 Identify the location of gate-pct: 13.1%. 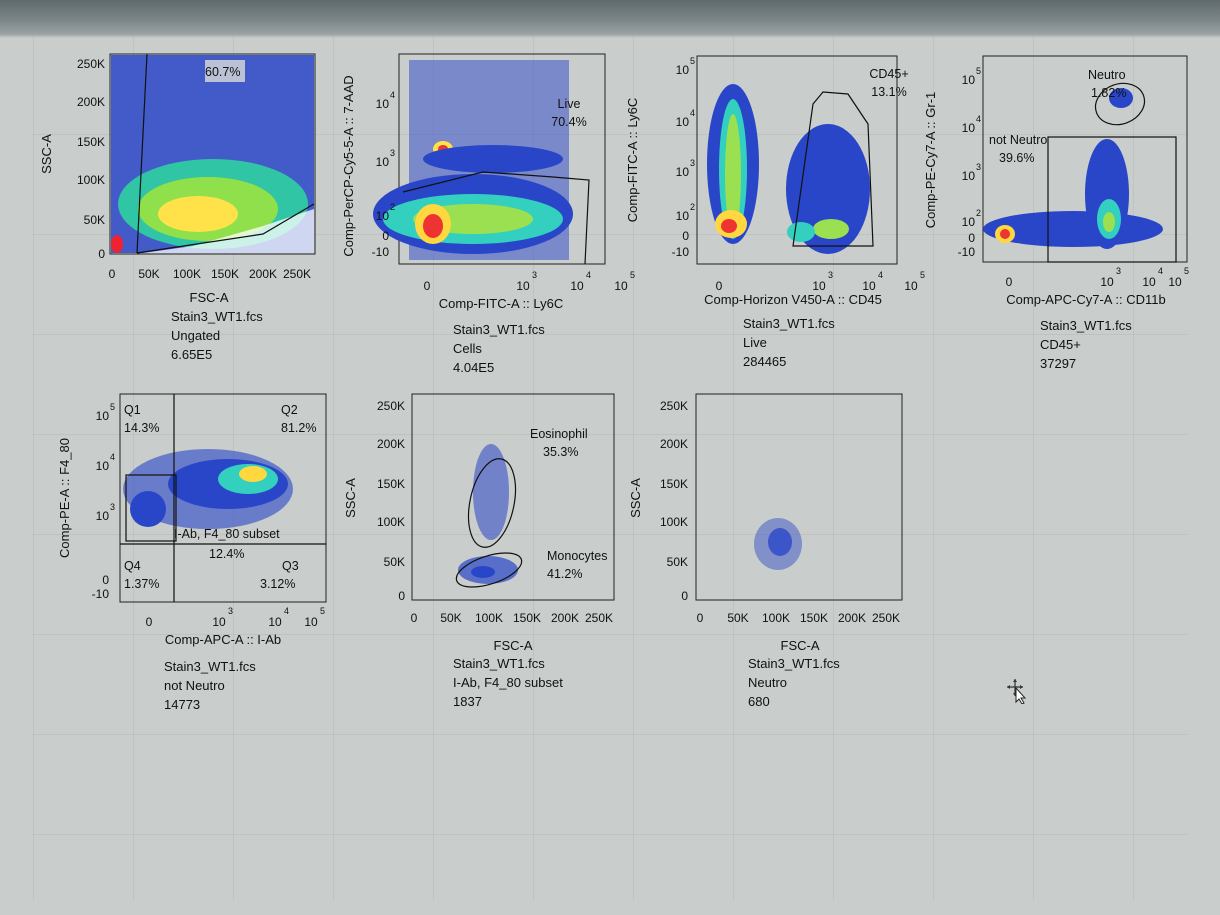
(888, 92).